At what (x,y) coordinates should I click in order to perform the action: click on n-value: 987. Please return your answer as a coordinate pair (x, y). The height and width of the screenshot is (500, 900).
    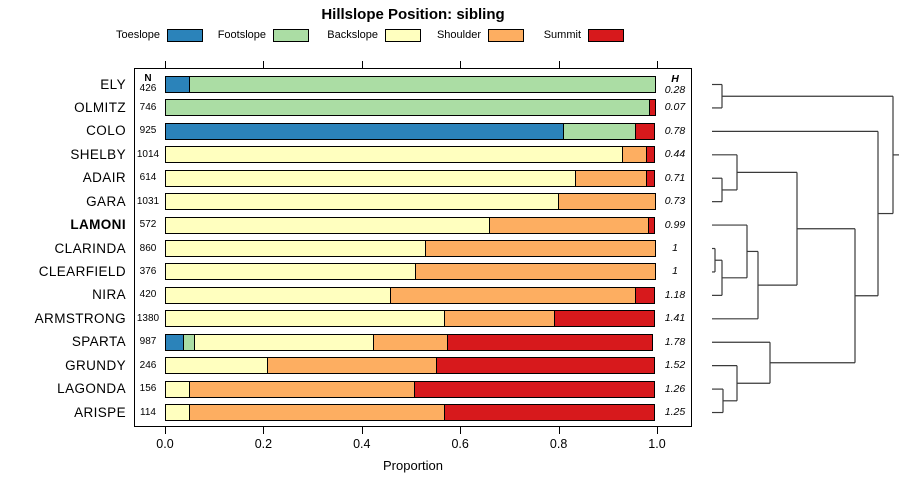
    Looking at the image, I should click on (148, 342).